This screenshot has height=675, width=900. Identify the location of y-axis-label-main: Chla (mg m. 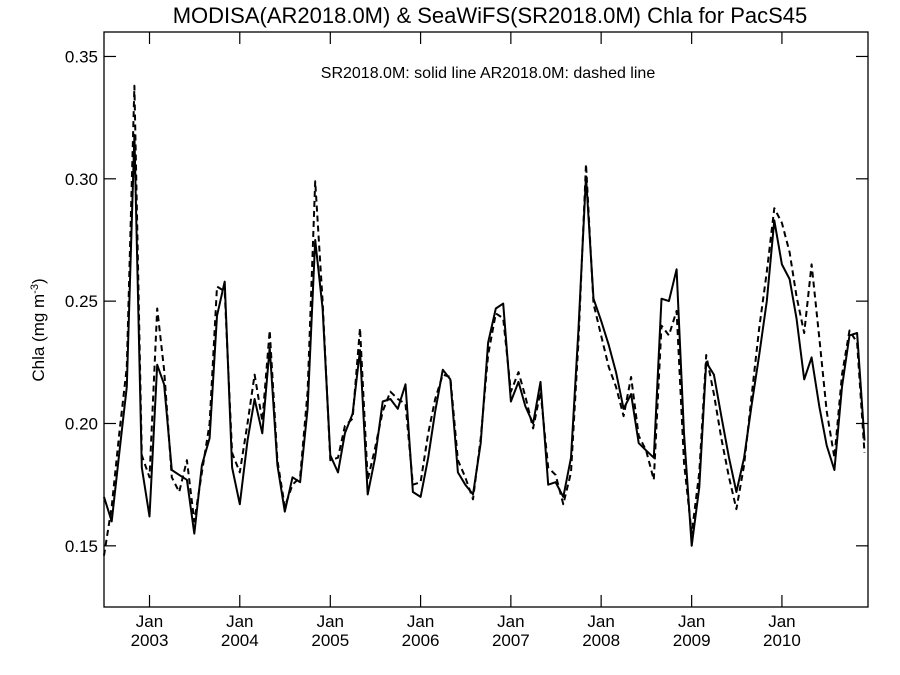
(38, 338).